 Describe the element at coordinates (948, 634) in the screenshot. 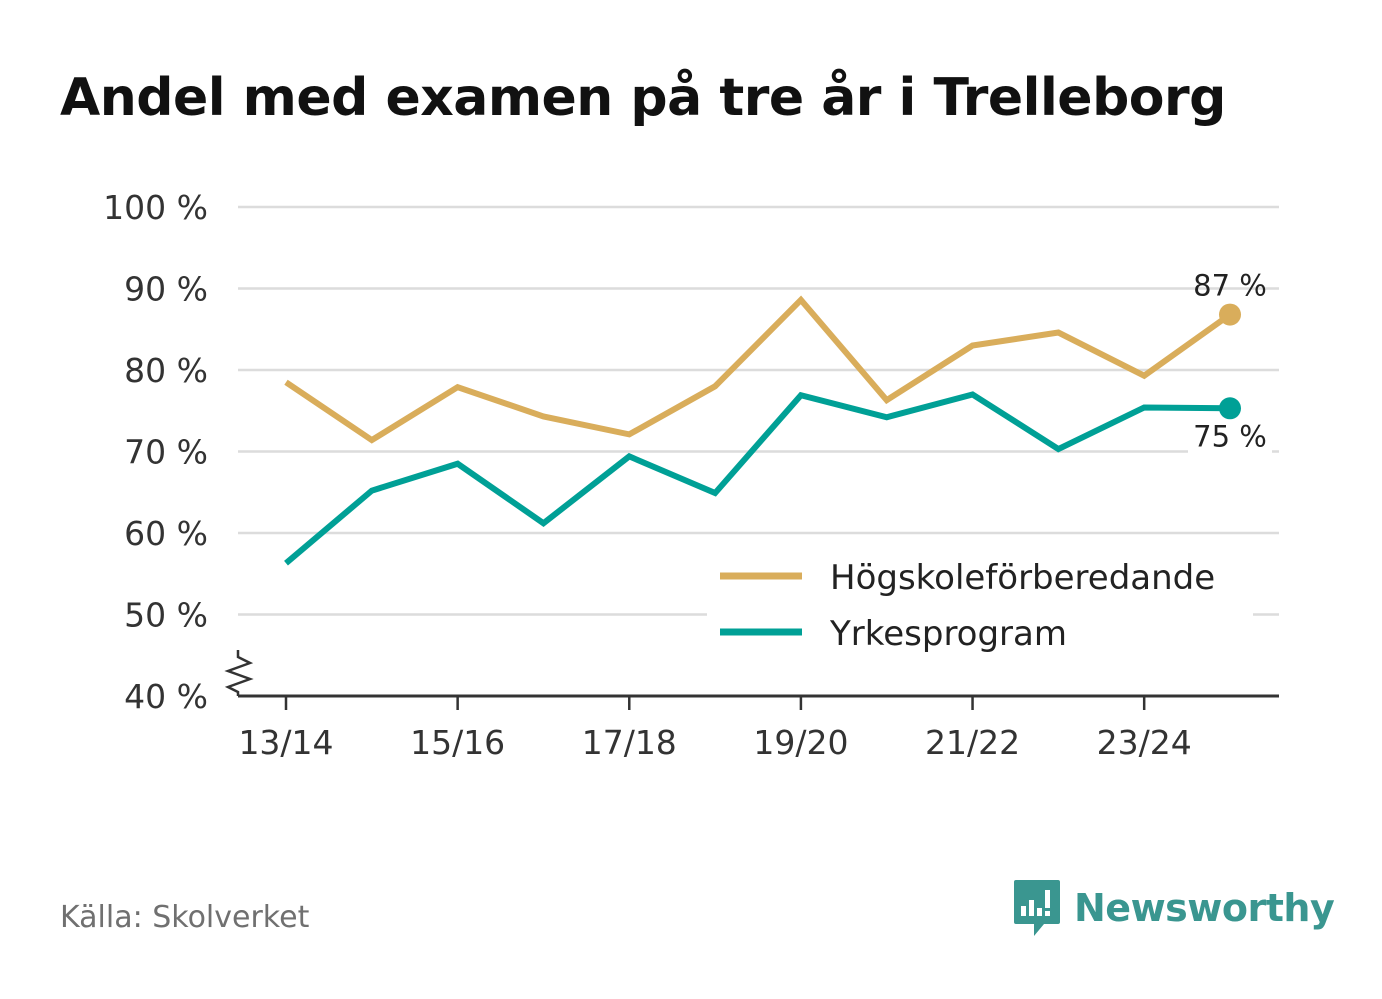

I see `legend-label-yrkesprogram: Yrkesprogram` at that location.